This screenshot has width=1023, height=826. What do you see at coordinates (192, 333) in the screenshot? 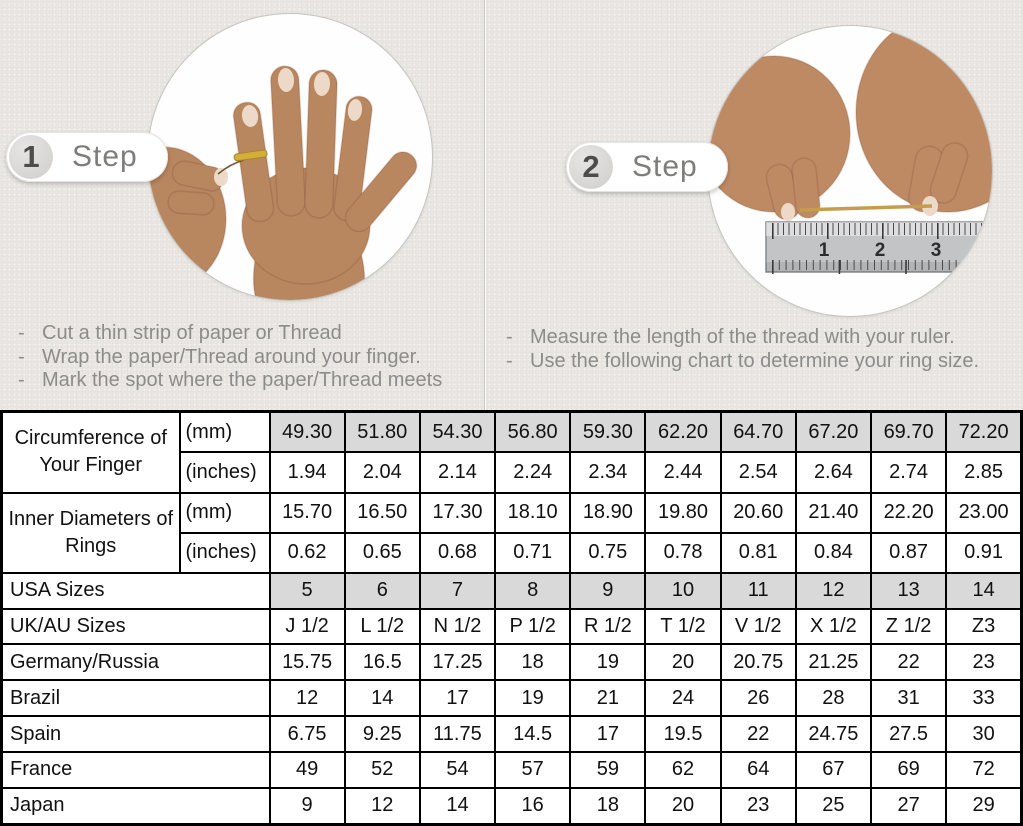
I see `bullet-text: Cut a thin strip of paper or Thread` at bounding box center [192, 333].